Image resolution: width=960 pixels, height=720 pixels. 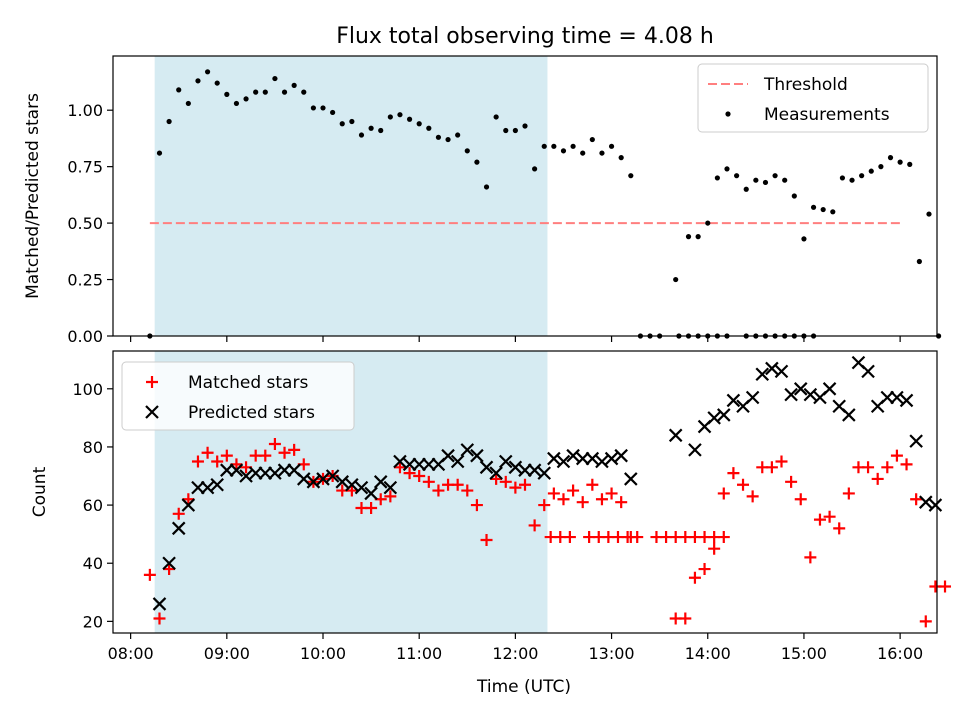 I want to click on y-axis-label: Matched/Predicted stars, so click(x=33, y=196).